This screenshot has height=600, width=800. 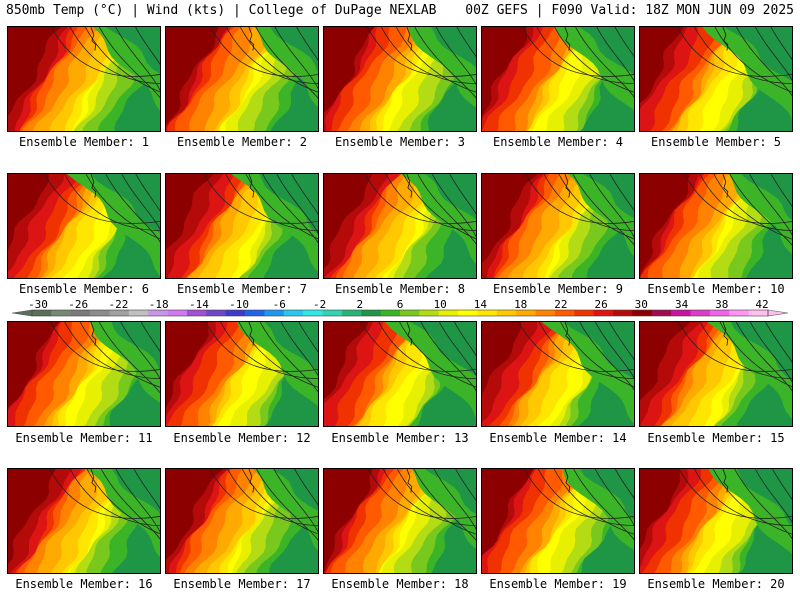 I want to click on colorbar-tick-label: -26, so click(x=78, y=305).